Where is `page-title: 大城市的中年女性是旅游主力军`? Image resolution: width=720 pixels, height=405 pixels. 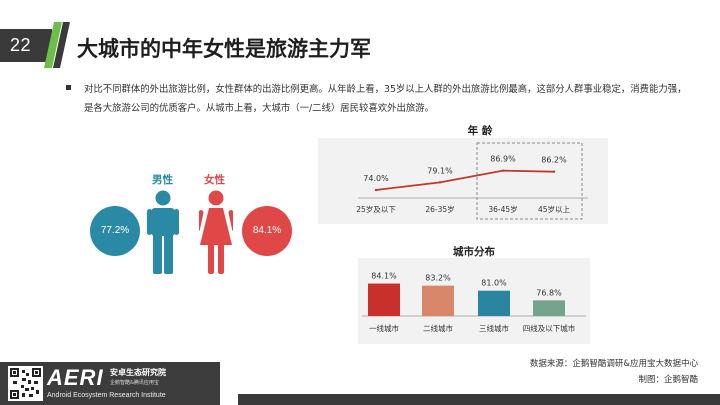
page-title: 大城市的中年女性是旅游主力军 is located at coordinates (224, 49).